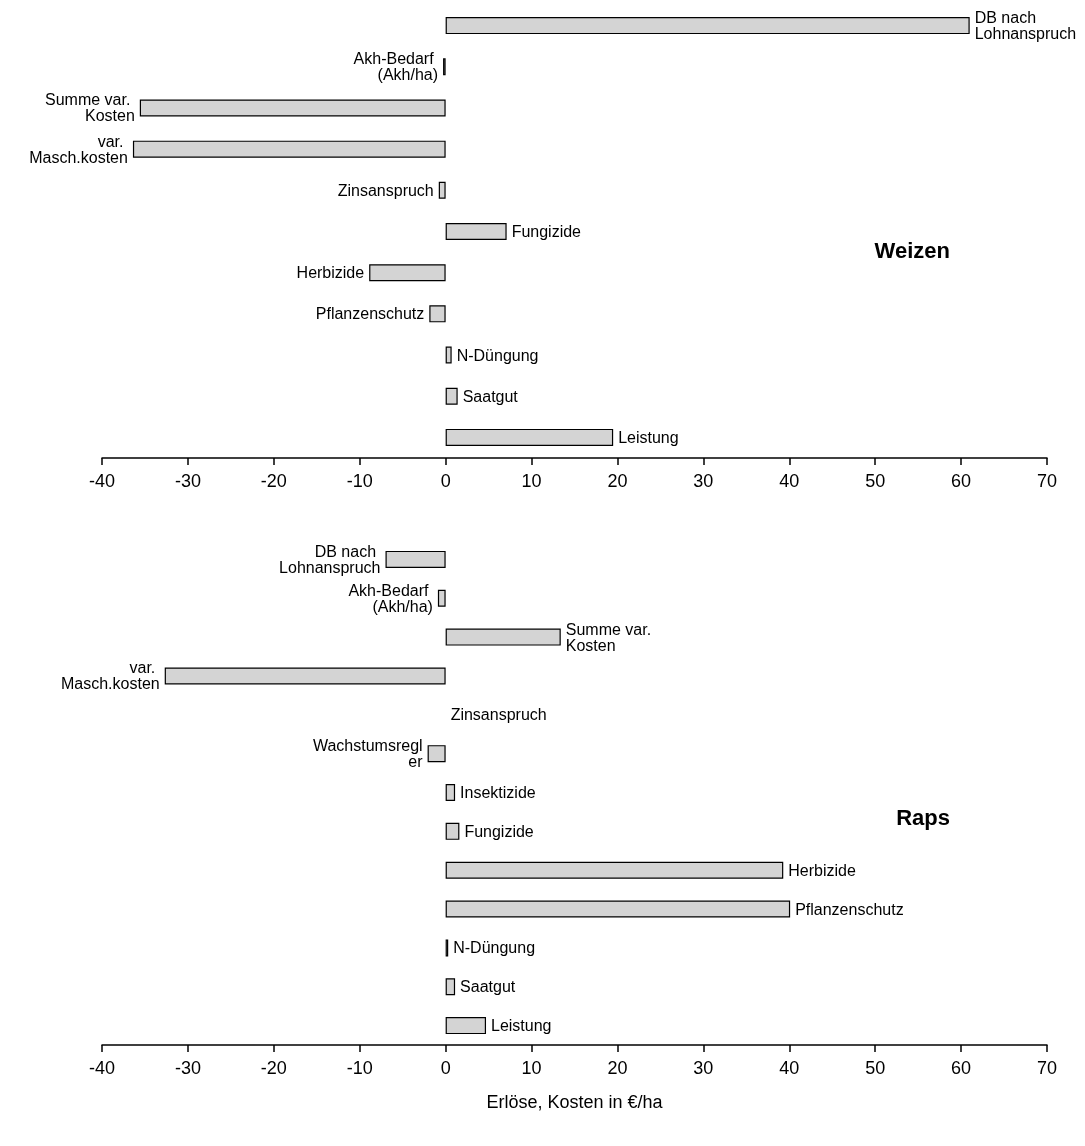 The image size is (1085, 1146). What do you see at coordinates (498, 792) in the screenshot?
I see `y-tick-label: Insektizide` at bounding box center [498, 792].